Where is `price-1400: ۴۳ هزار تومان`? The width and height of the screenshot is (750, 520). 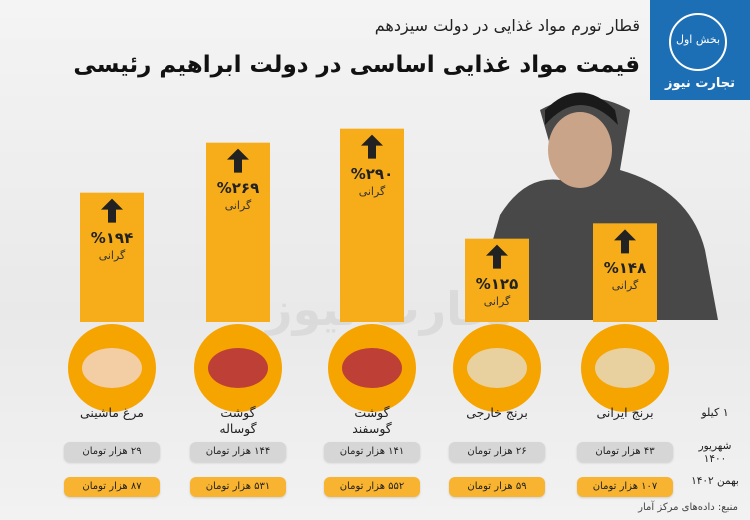 price-1400: ۴۳ هزار تومان is located at coordinates (625, 452).